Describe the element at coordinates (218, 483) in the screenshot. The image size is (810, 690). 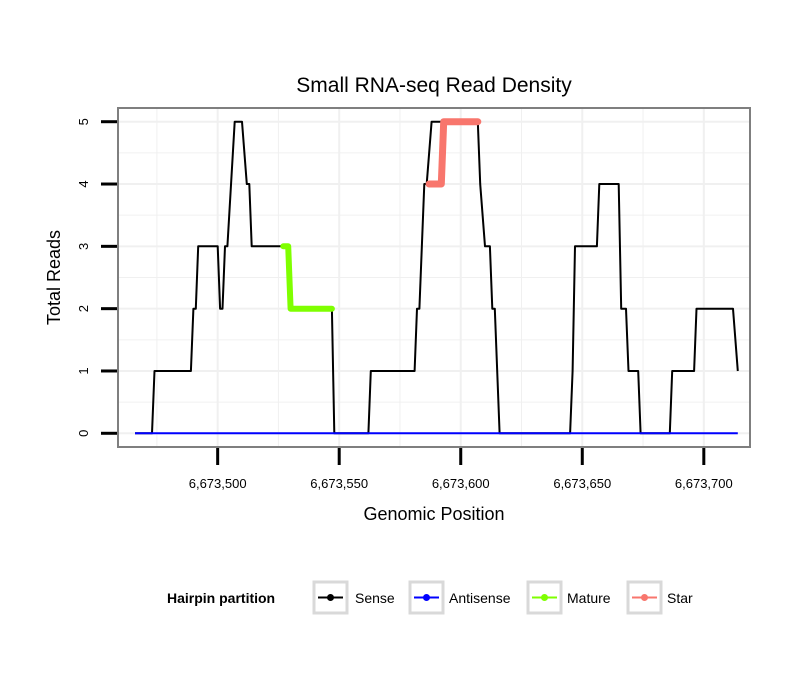
I see `x-tick-label: 6,673,500` at that location.